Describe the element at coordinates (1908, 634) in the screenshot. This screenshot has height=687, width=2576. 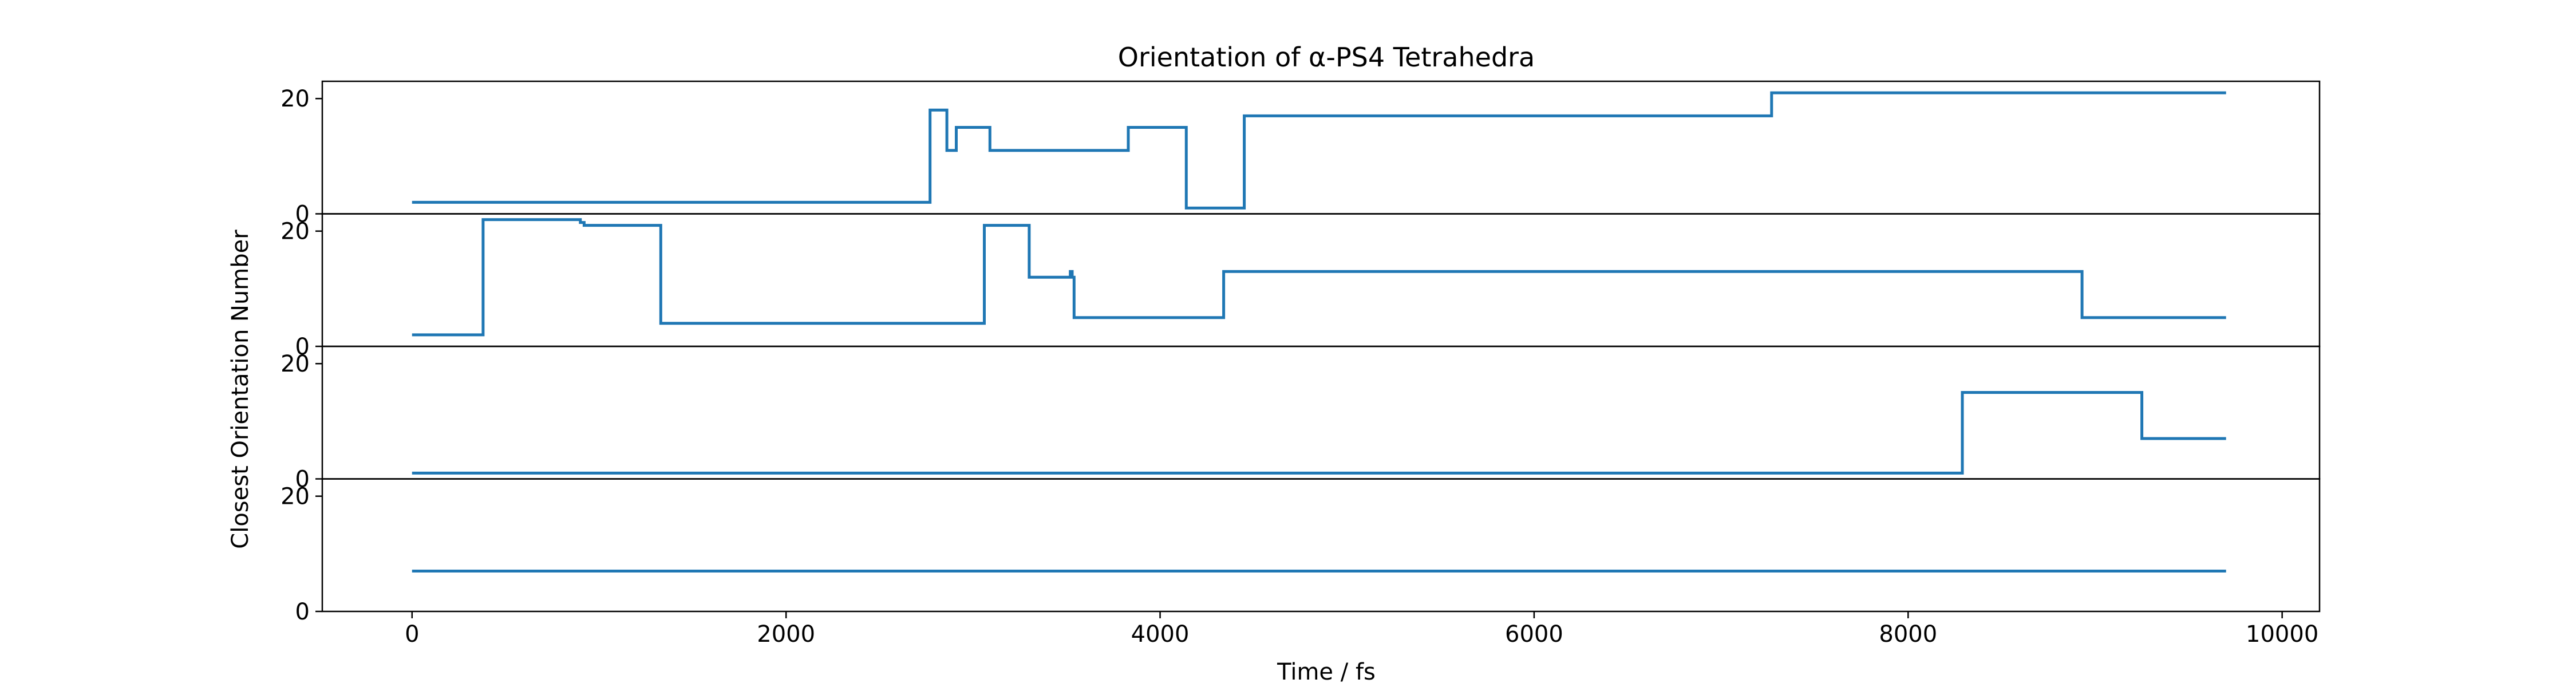
I see `x-tick-label: 8000` at that location.